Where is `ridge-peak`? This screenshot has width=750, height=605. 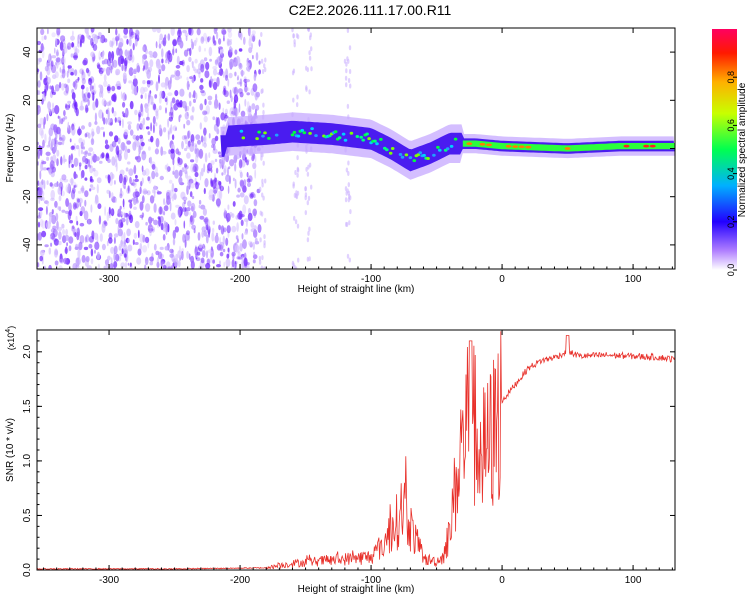
ridge-peak is located at coordinates (646, 146).